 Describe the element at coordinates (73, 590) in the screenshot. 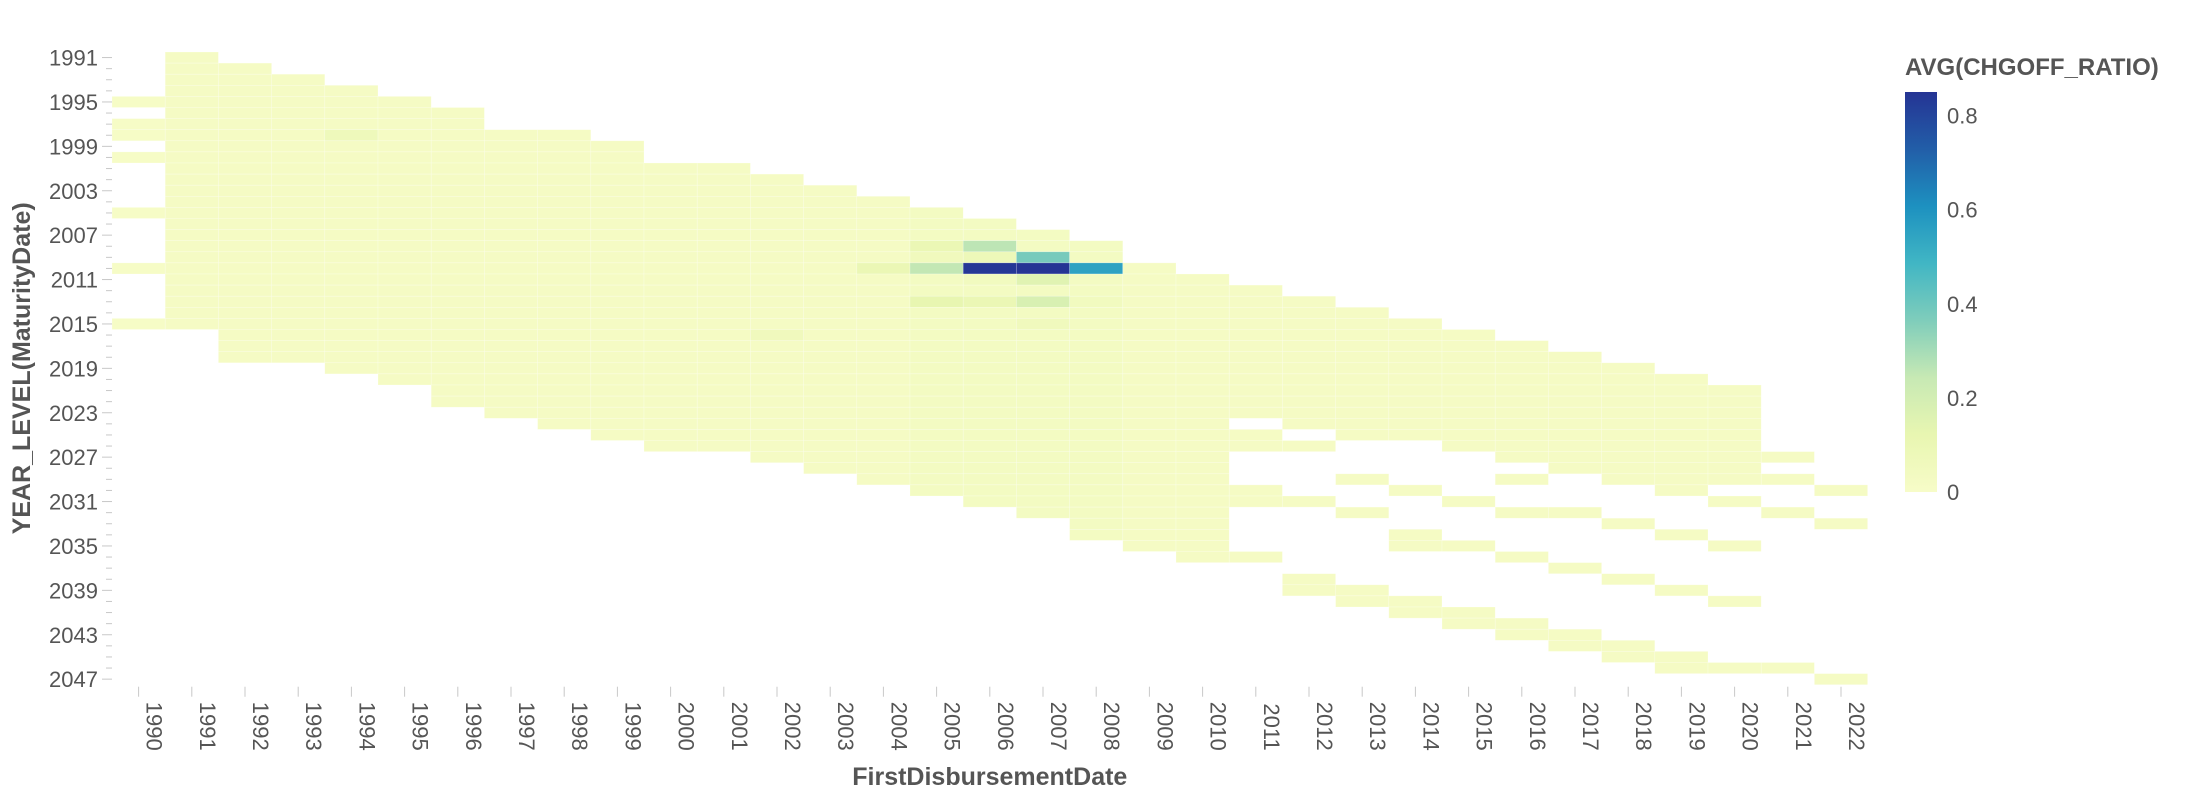

I see `y-tick-label: 2039` at that location.